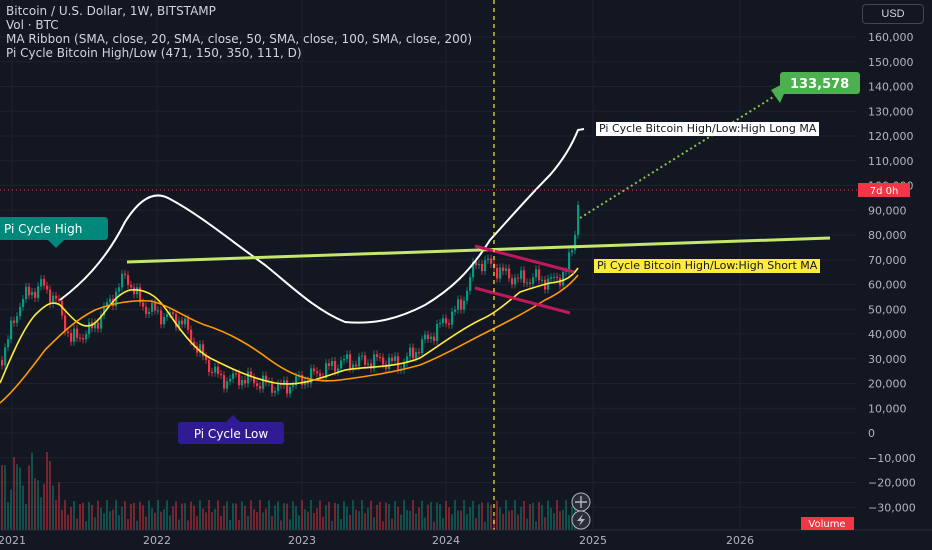 This screenshot has height=550, width=932. I want to click on svg-text: Pi Cycle Low, so click(231, 434).